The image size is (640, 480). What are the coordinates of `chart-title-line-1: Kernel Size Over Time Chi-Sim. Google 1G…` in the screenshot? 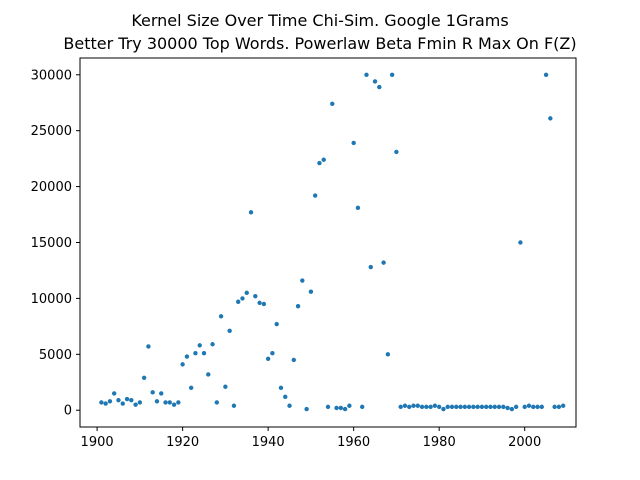 It's located at (320, 20).